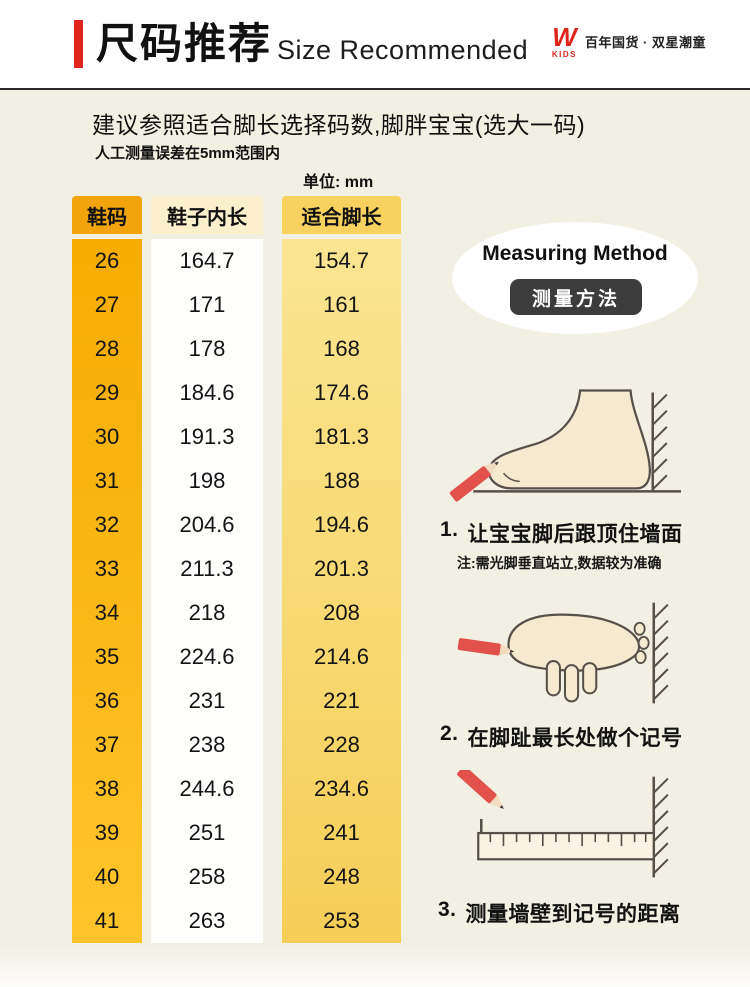 Image resolution: width=750 pixels, height=987 pixels. Describe the element at coordinates (207, 480) in the screenshot. I see `size-table-cell: 198` at that location.